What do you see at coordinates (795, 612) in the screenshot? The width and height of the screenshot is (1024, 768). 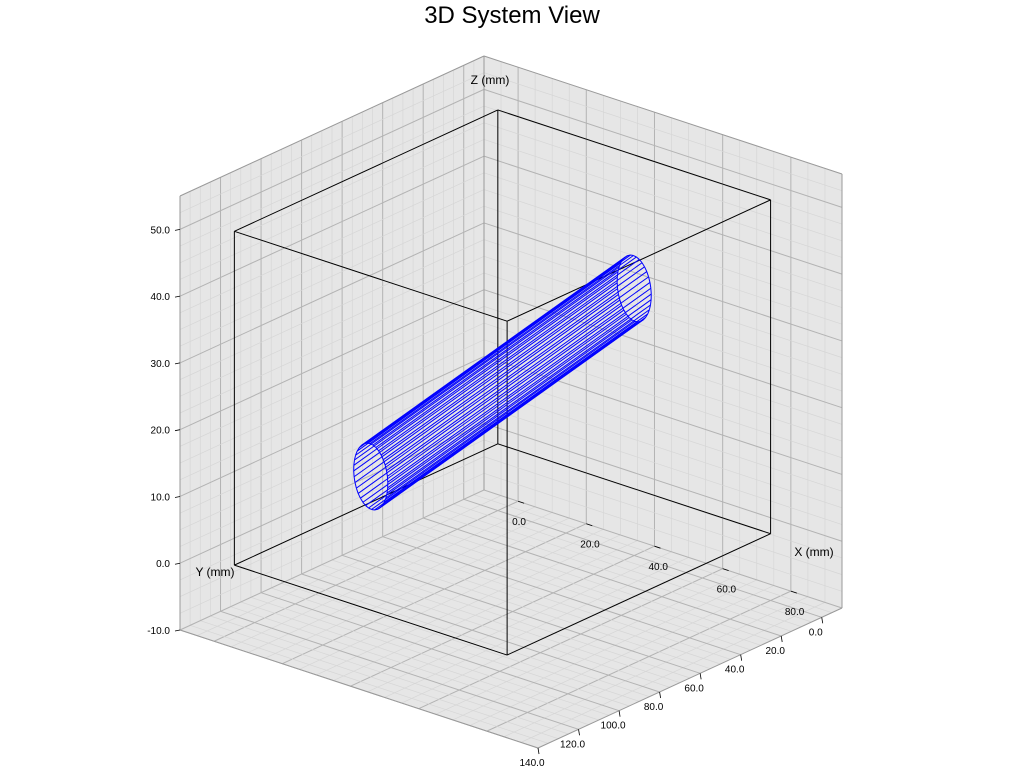 I see `x-tick-label: 80.0` at bounding box center [795, 612].